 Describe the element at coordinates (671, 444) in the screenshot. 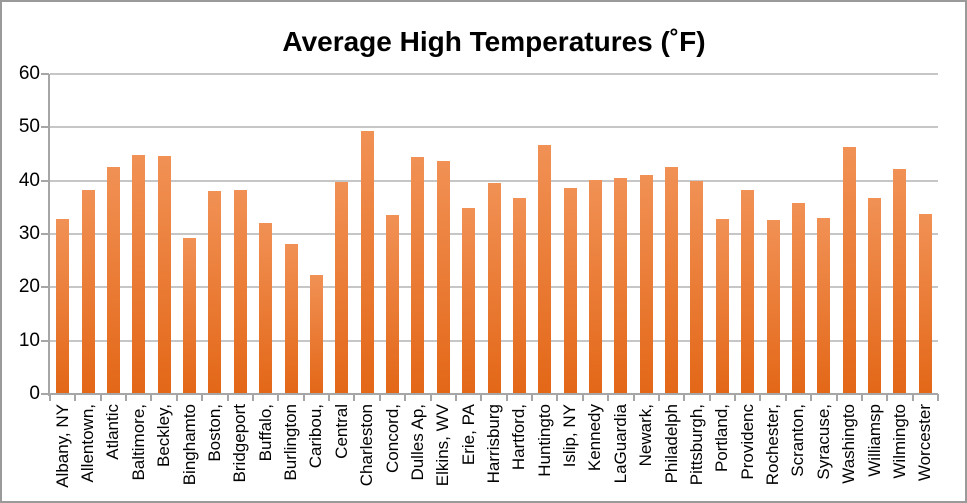

I see `x-axis-label: Philadelph` at that location.